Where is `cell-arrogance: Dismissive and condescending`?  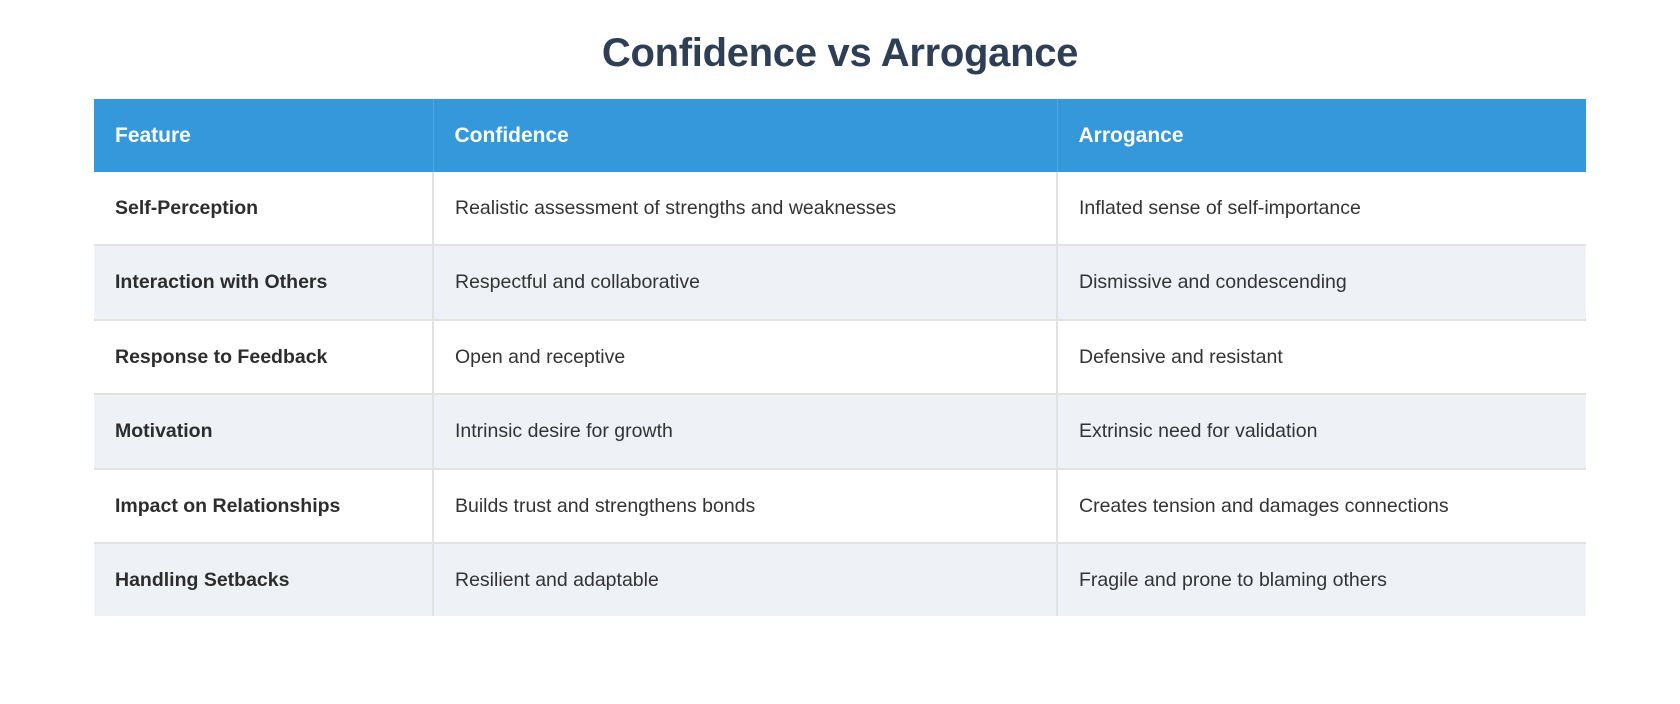
cell-arrogance: Dismissive and condescending is located at coordinates (1321, 283).